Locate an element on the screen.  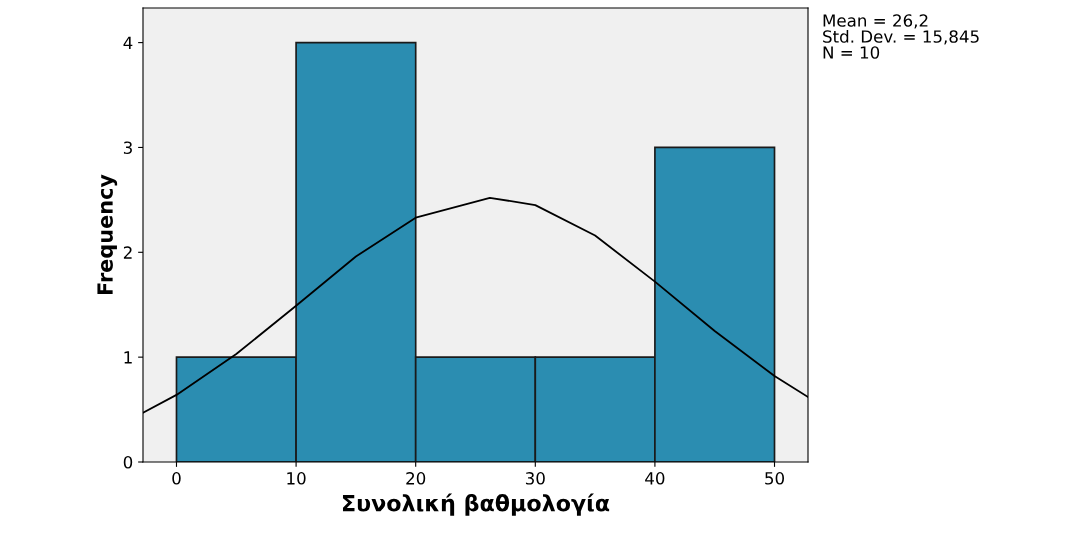
y-tick-label: 4 is located at coordinates (128, 42).